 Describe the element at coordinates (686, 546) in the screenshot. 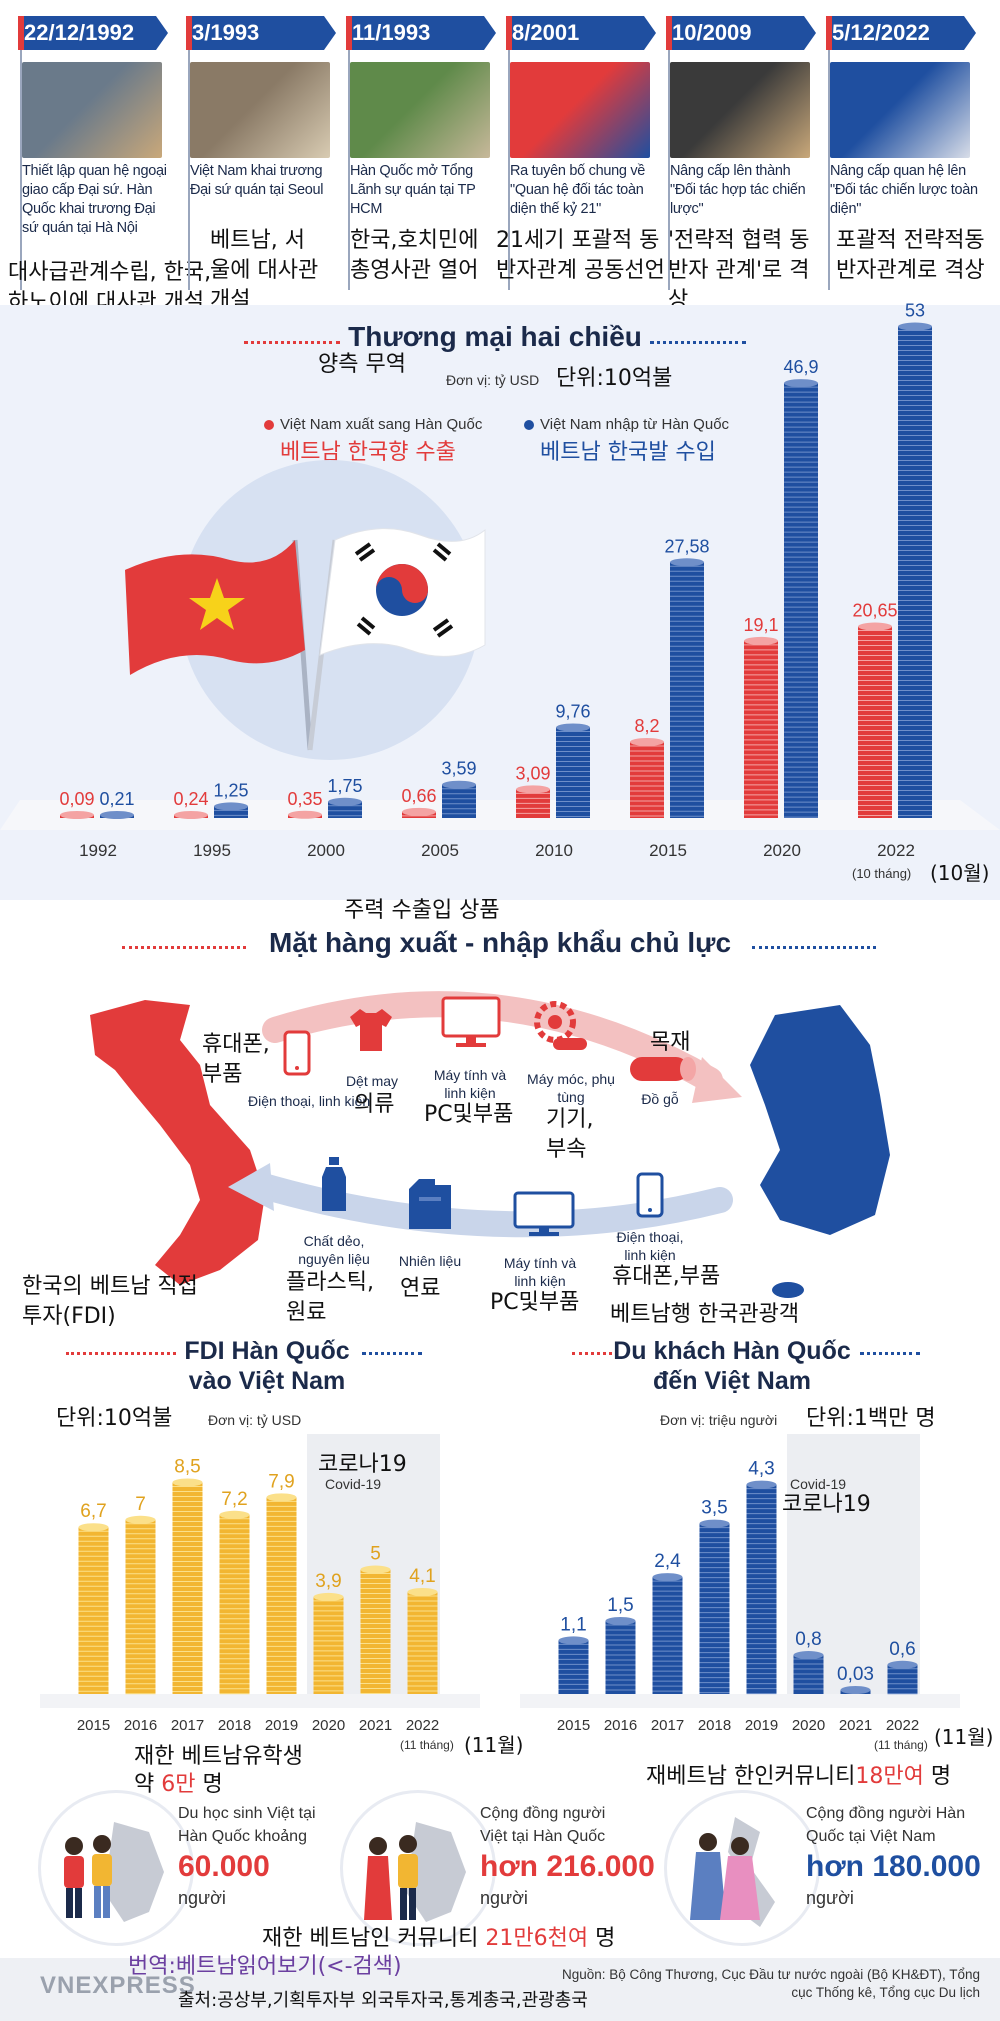

I see `import-value-label: 27,58` at that location.